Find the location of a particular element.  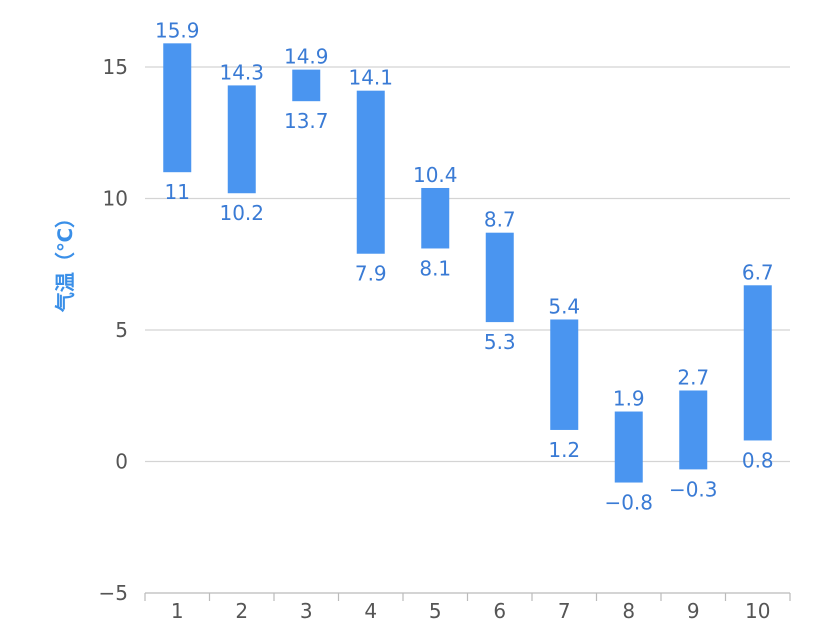

high-value-label: 5.4 is located at coordinates (564, 306).